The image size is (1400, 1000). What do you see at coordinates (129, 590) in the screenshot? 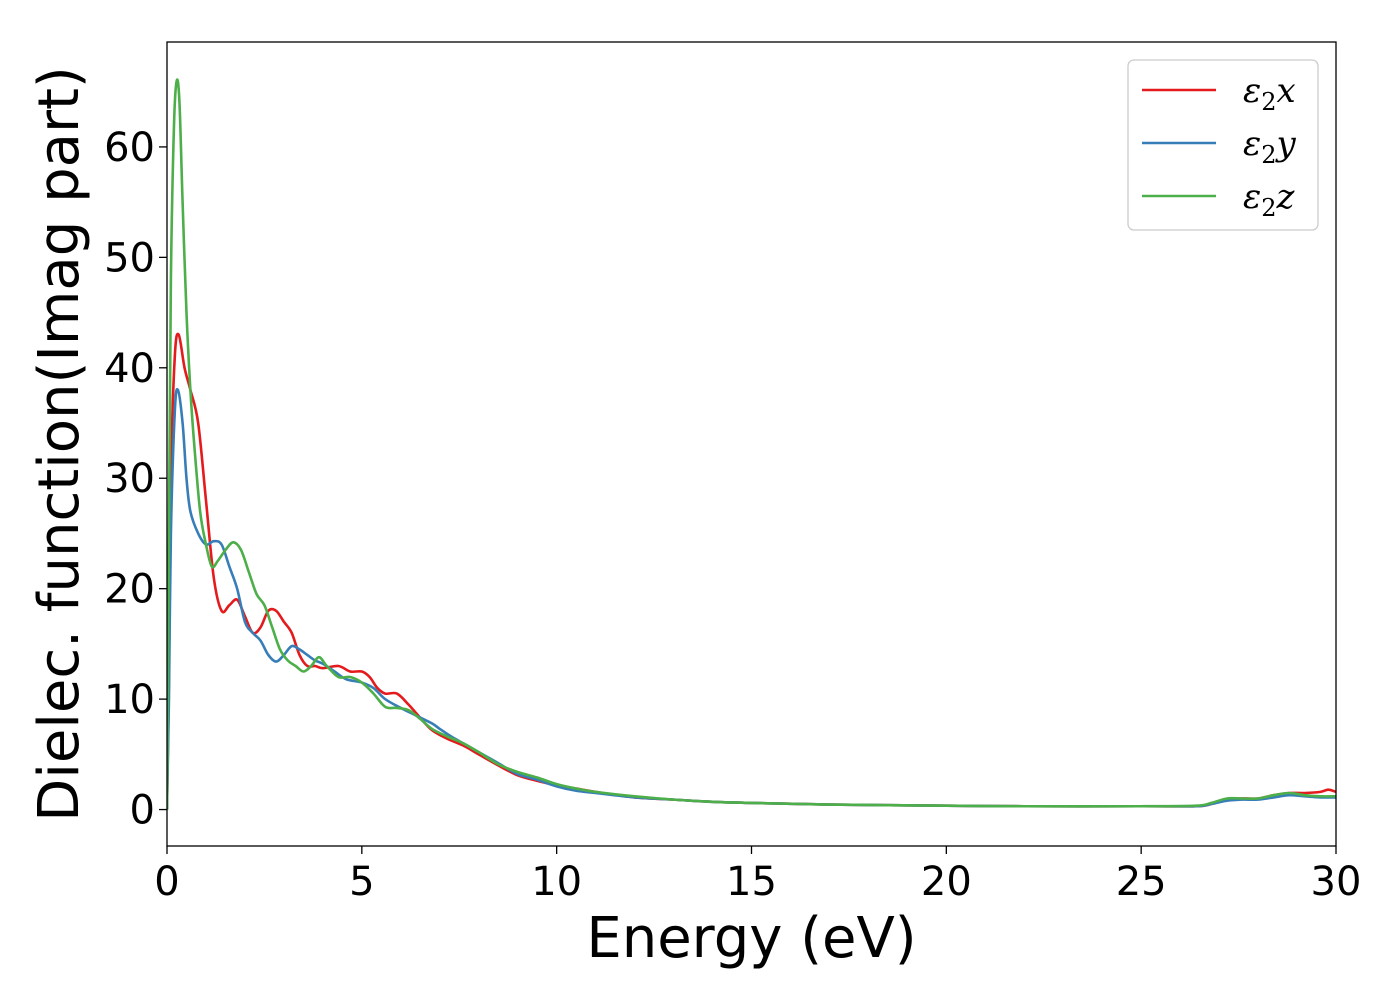
I see `y-tick-label: 20` at bounding box center [129, 590].